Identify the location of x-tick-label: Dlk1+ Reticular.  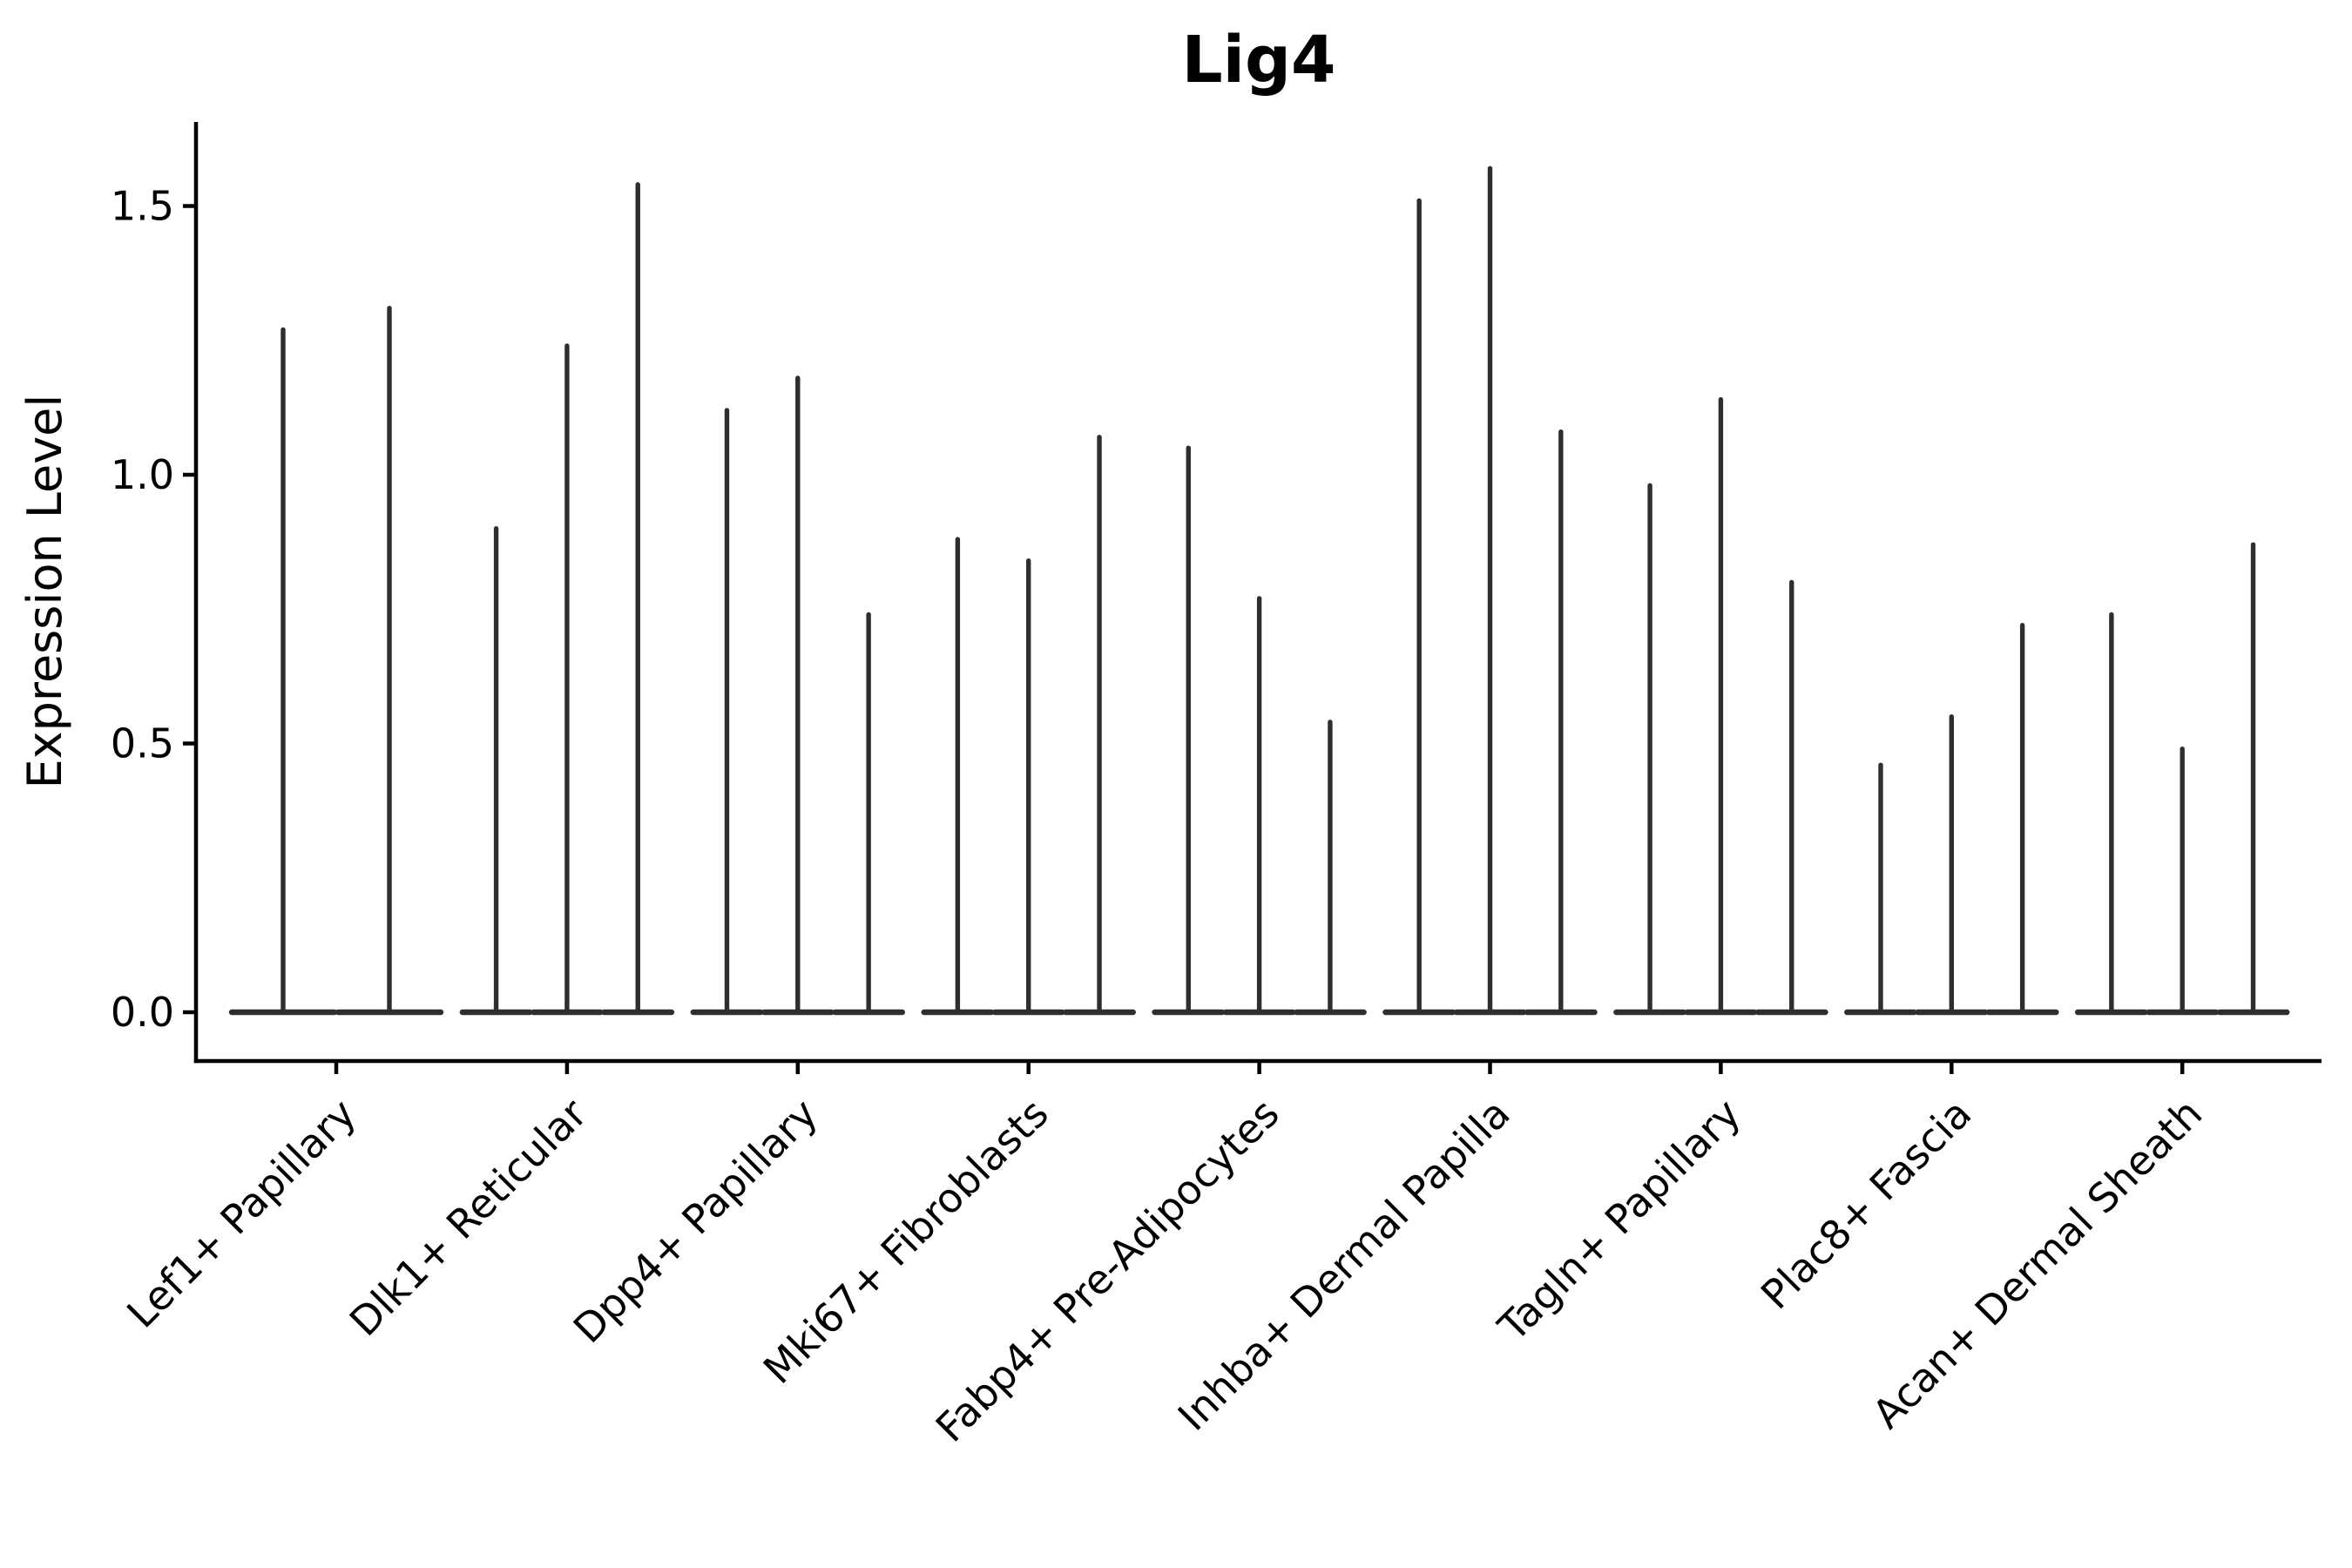
(469, 1217).